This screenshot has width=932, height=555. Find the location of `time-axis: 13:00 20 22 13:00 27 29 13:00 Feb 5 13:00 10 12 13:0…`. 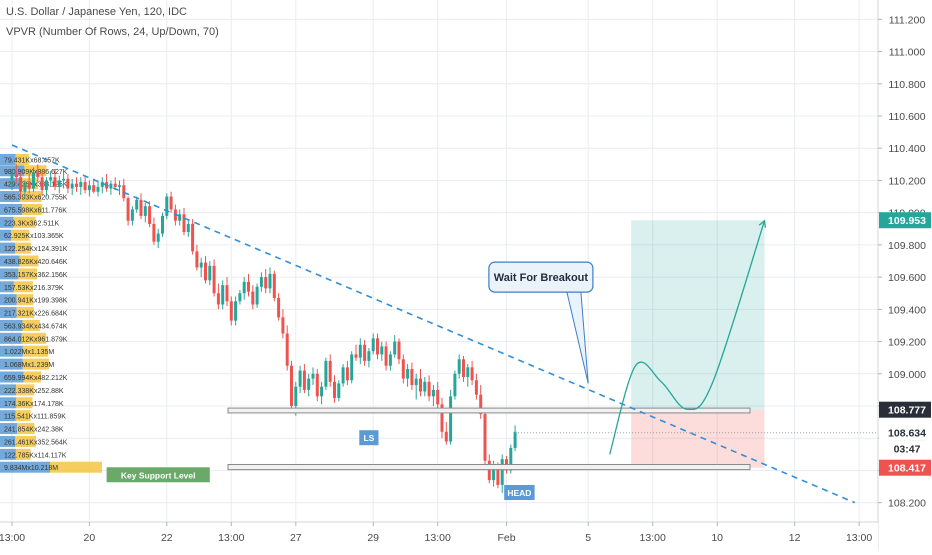

time-axis: 13:00 20 22 13:00 27 29 13:00 Feb 5 13:00 10 12 13:0… is located at coordinates (439, 535).